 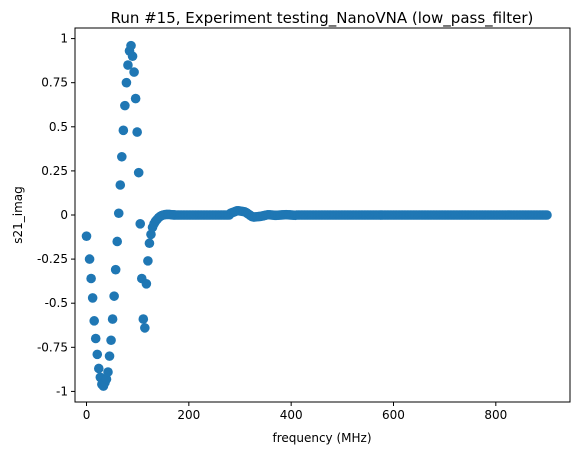 What do you see at coordinates (56, 215) in the screenshot?
I see `y-axis: -1 -0.75 -0.5 -0.25 0 0.25 0.5 0.75 1` at bounding box center [56, 215].